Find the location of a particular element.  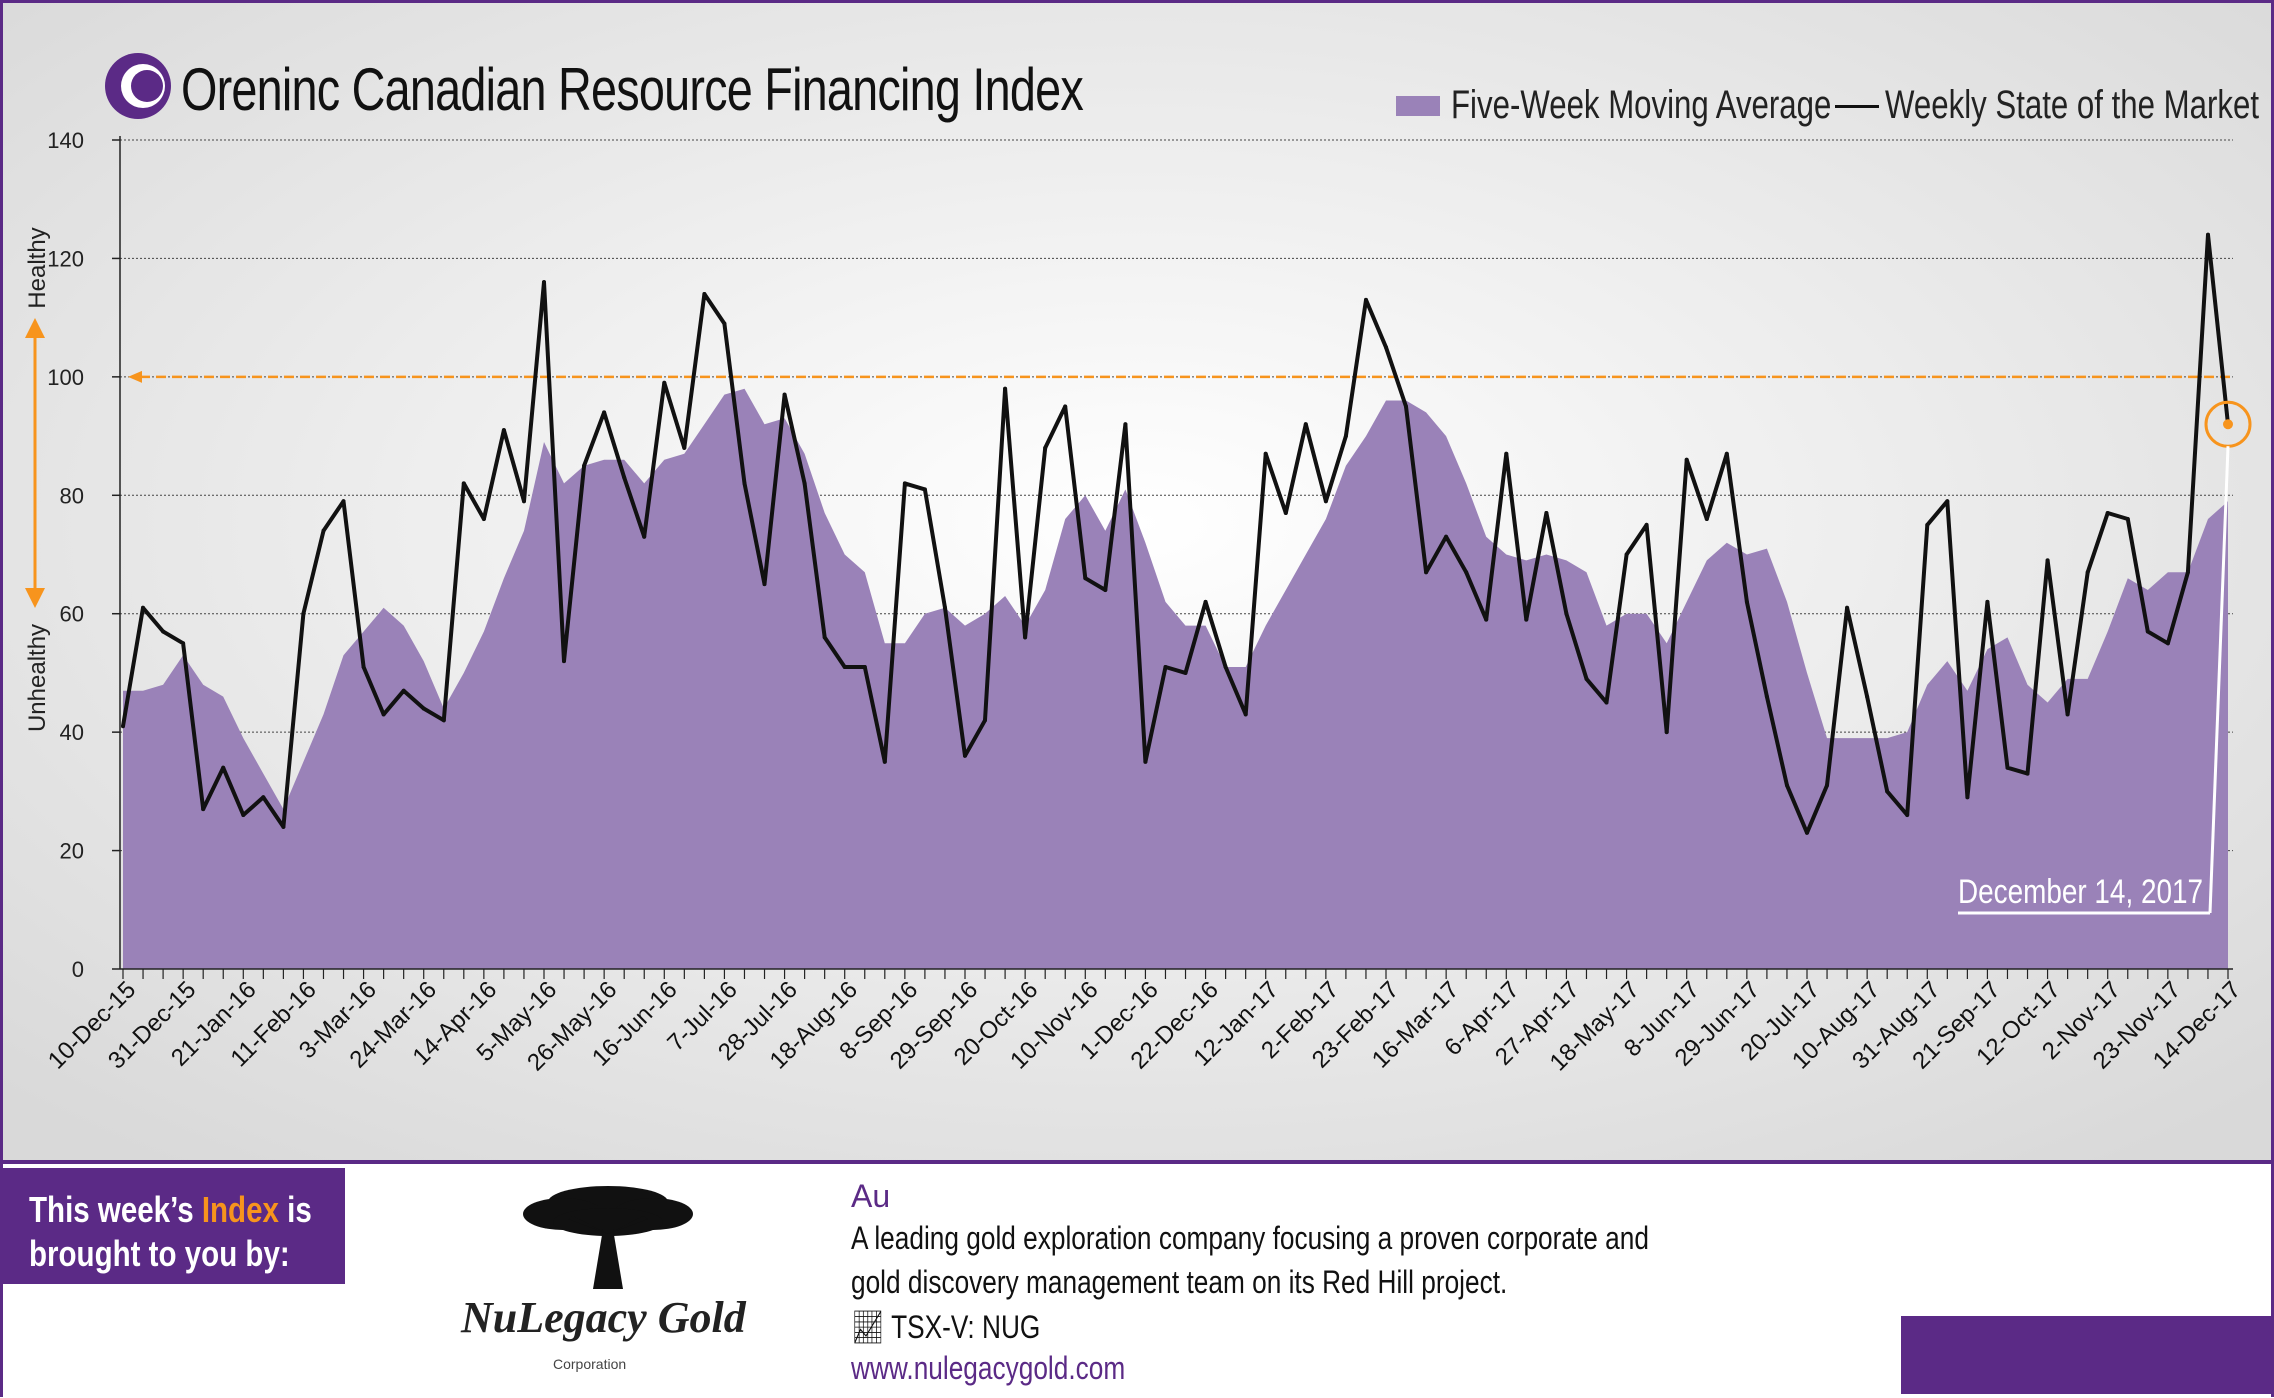

sponsor-heading-box: This week’s Index is brought to you by: is located at coordinates (174, 1226).